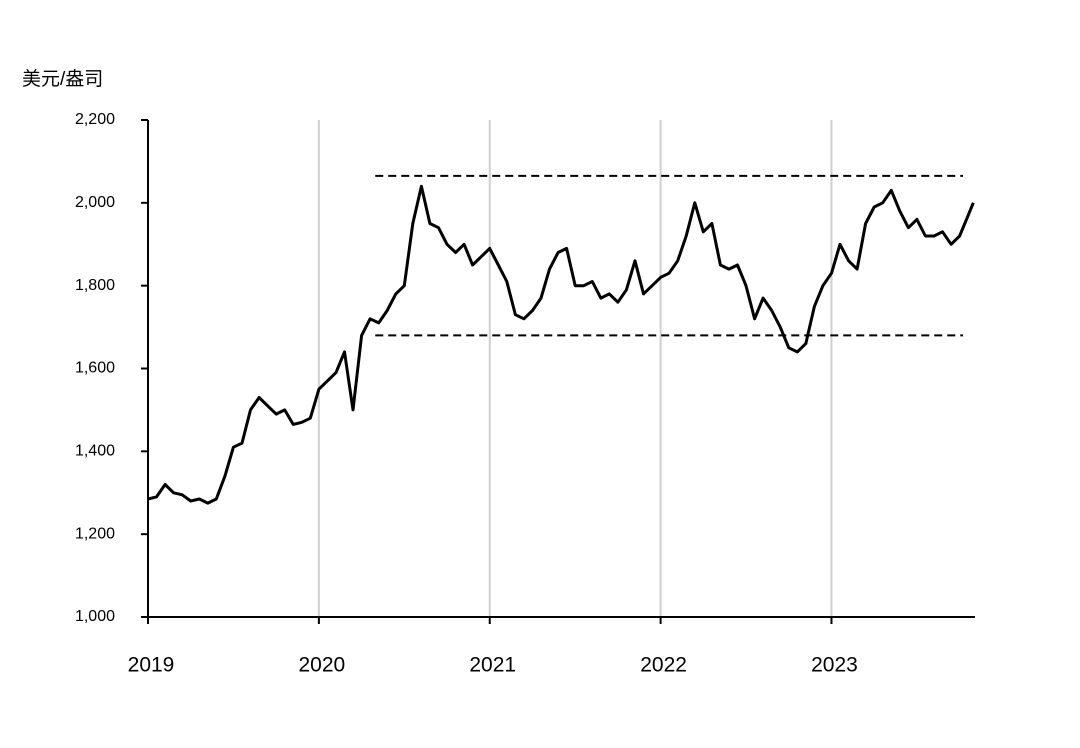 This screenshot has height=748, width=1080. Describe the element at coordinates (95, 202) in the screenshot. I see `y-tick-label: 2,000` at that location.